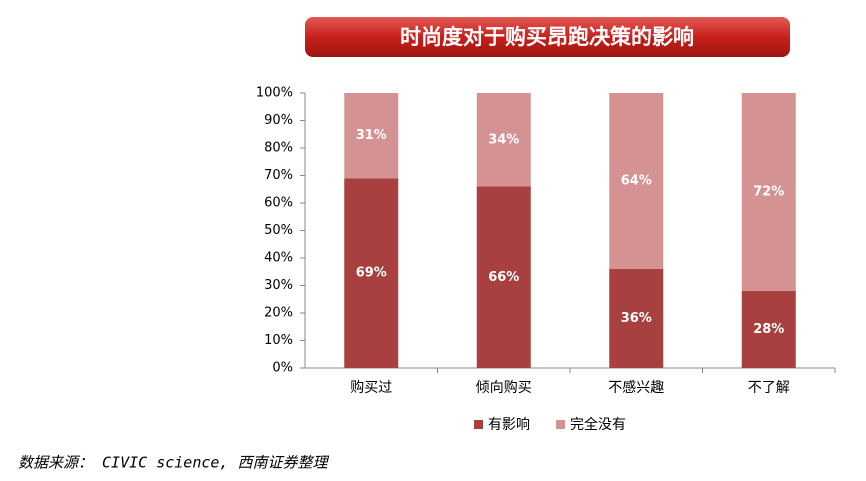 The height and width of the screenshot is (481, 866). I want to click on value-label: 66%, so click(503, 277).